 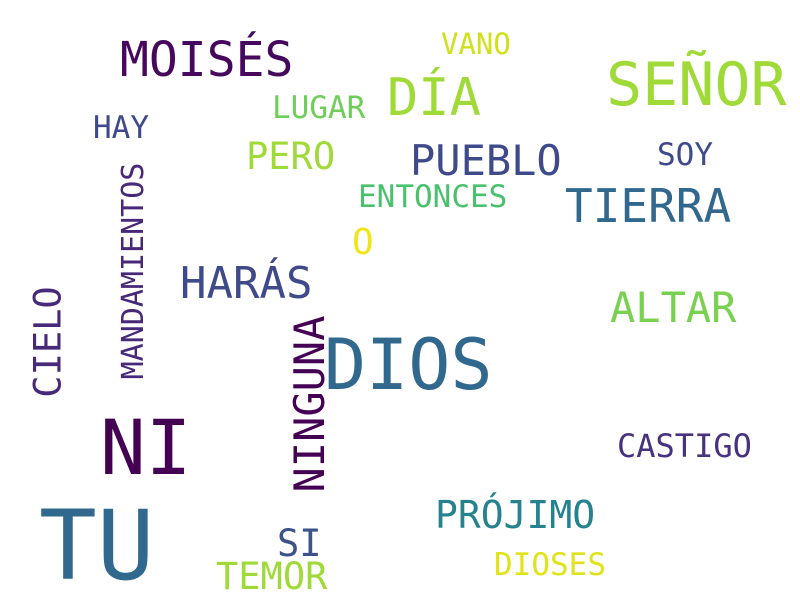 I want to click on word-lugar: LUGAR, so click(x=319, y=108).